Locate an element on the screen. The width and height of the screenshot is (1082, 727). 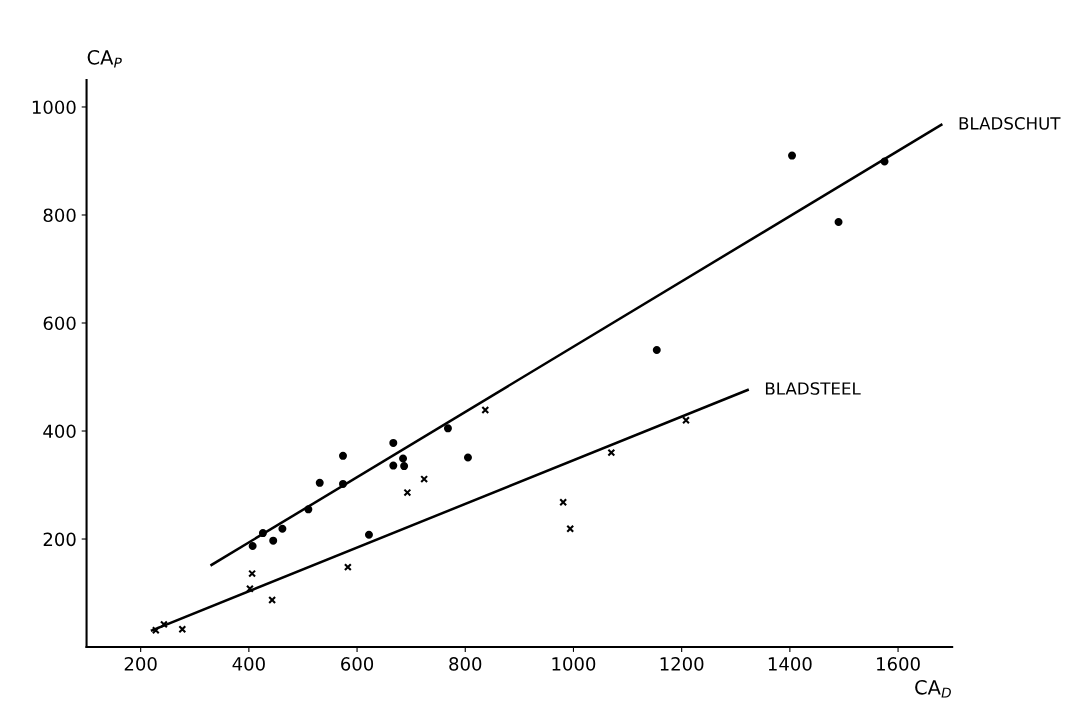
y-tick-label: 400 is located at coordinates (59, 431).